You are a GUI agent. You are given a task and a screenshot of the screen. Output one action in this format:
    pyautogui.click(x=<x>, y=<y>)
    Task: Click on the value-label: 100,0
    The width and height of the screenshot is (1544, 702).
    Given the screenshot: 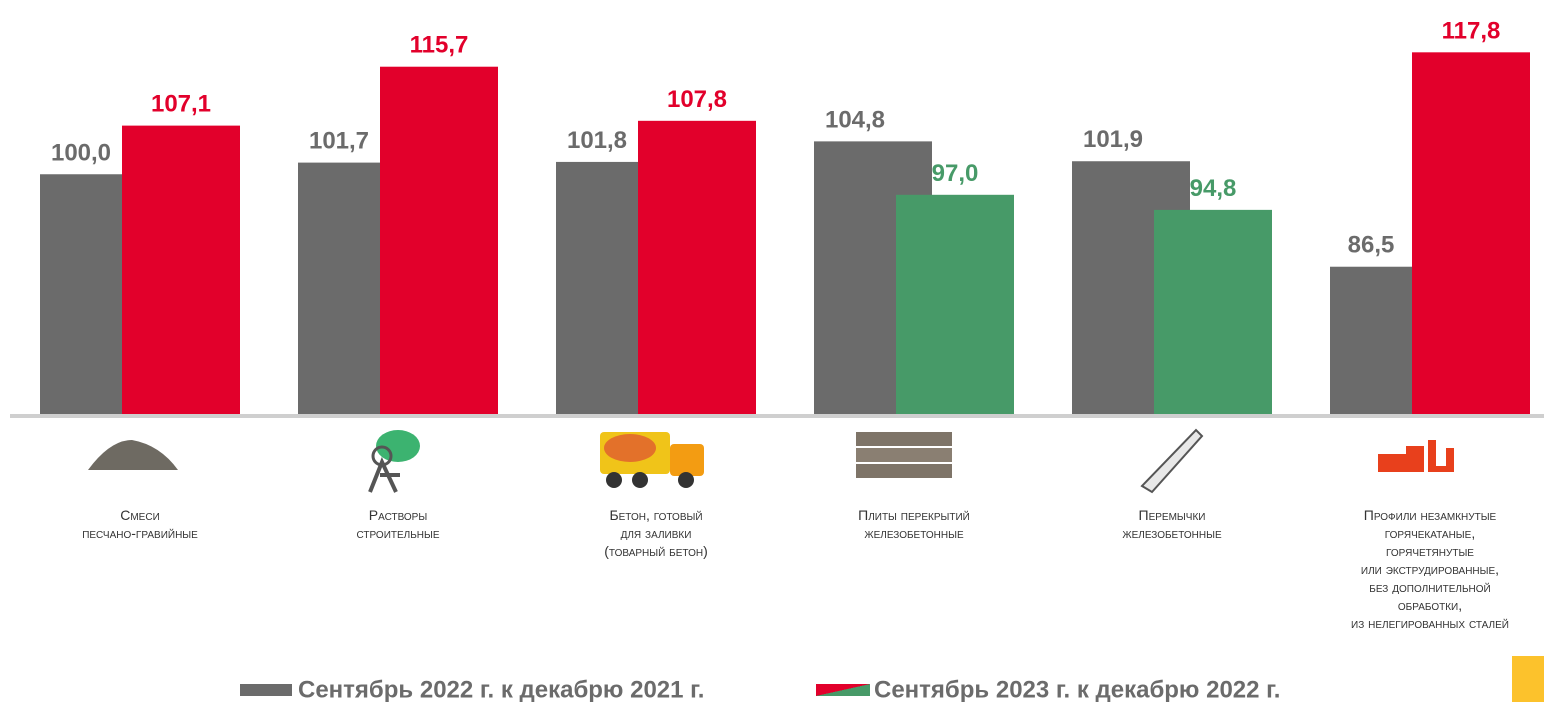 What is the action you would take?
    pyautogui.click(x=81, y=152)
    